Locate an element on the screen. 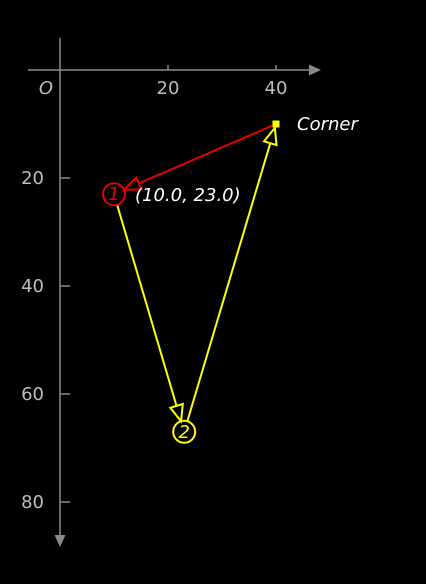  arrow-p2-to-corner is located at coordinates (232, 273).